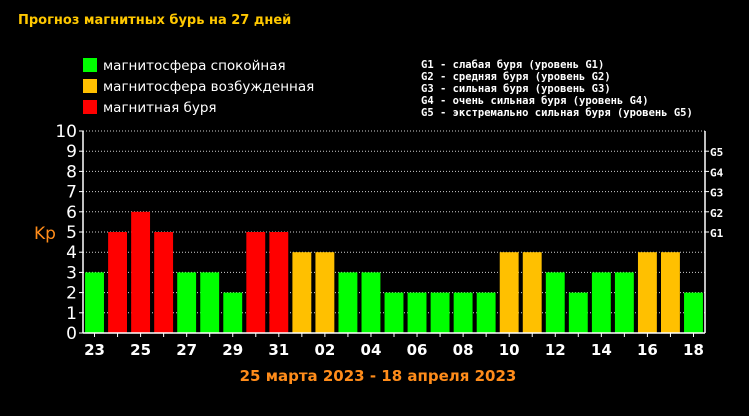 The height and width of the screenshot is (416, 749). What do you see at coordinates (693, 350) in the screenshot?
I see `x-tick-label: 18` at bounding box center [693, 350].